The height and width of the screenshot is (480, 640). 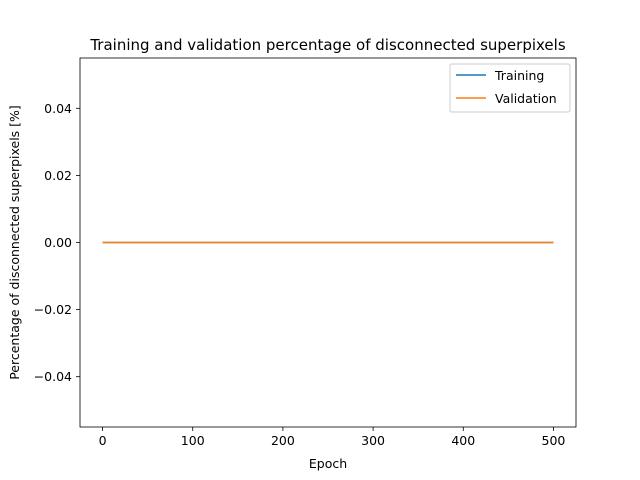 What do you see at coordinates (526, 98) in the screenshot?
I see `legend-label-validation: Validation` at bounding box center [526, 98].